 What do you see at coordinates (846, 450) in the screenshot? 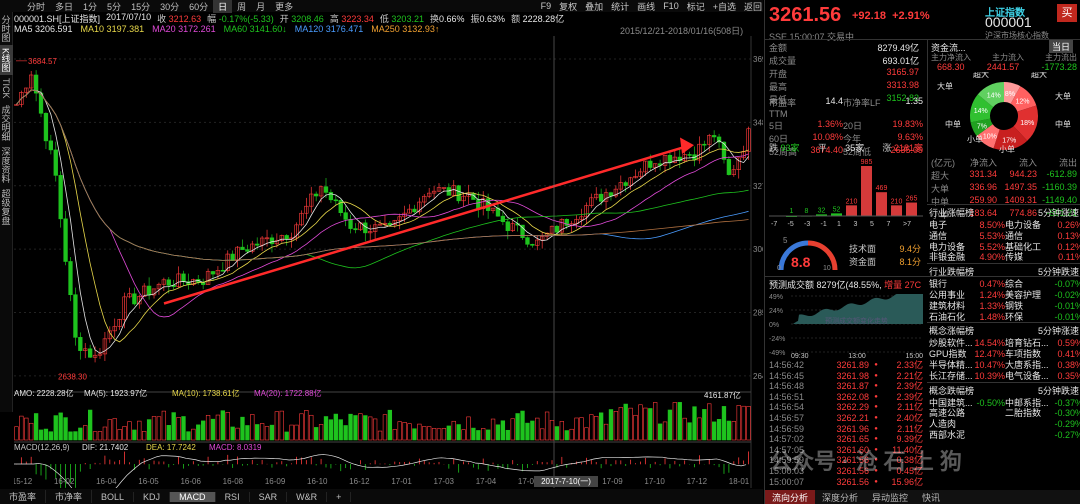
I see `tick-row: 14:57:05 3261.60 ● 11.40亿` at bounding box center [846, 450].